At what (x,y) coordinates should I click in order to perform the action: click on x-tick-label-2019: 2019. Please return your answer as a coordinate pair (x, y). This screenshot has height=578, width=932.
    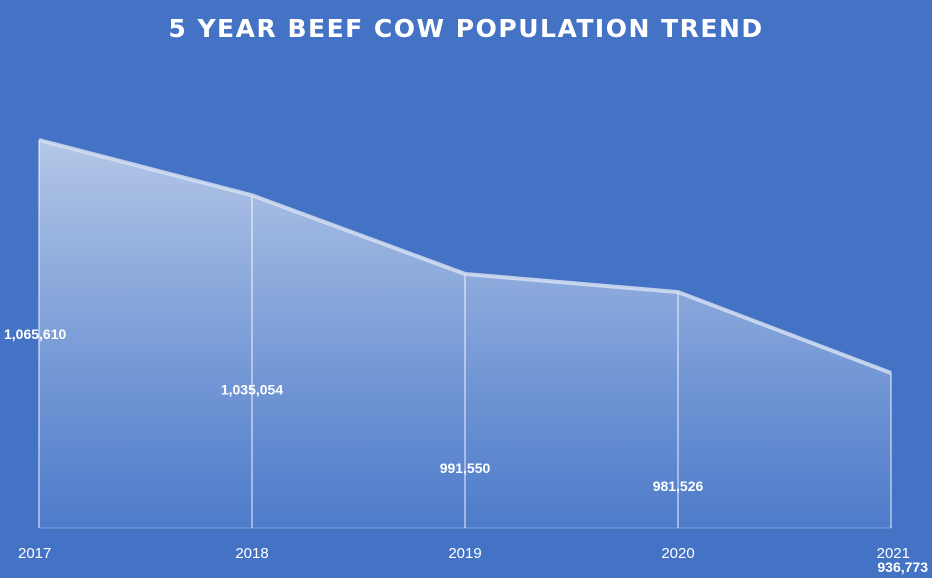
    Looking at the image, I should click on (464, 553).